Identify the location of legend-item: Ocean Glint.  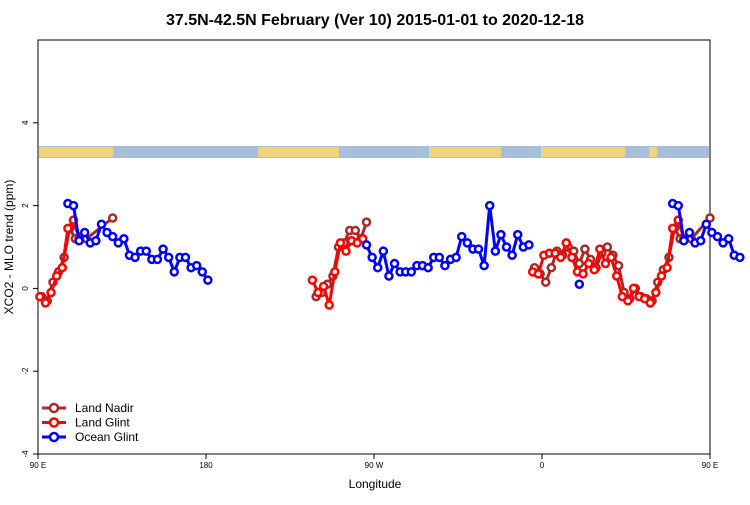
(90, 437).